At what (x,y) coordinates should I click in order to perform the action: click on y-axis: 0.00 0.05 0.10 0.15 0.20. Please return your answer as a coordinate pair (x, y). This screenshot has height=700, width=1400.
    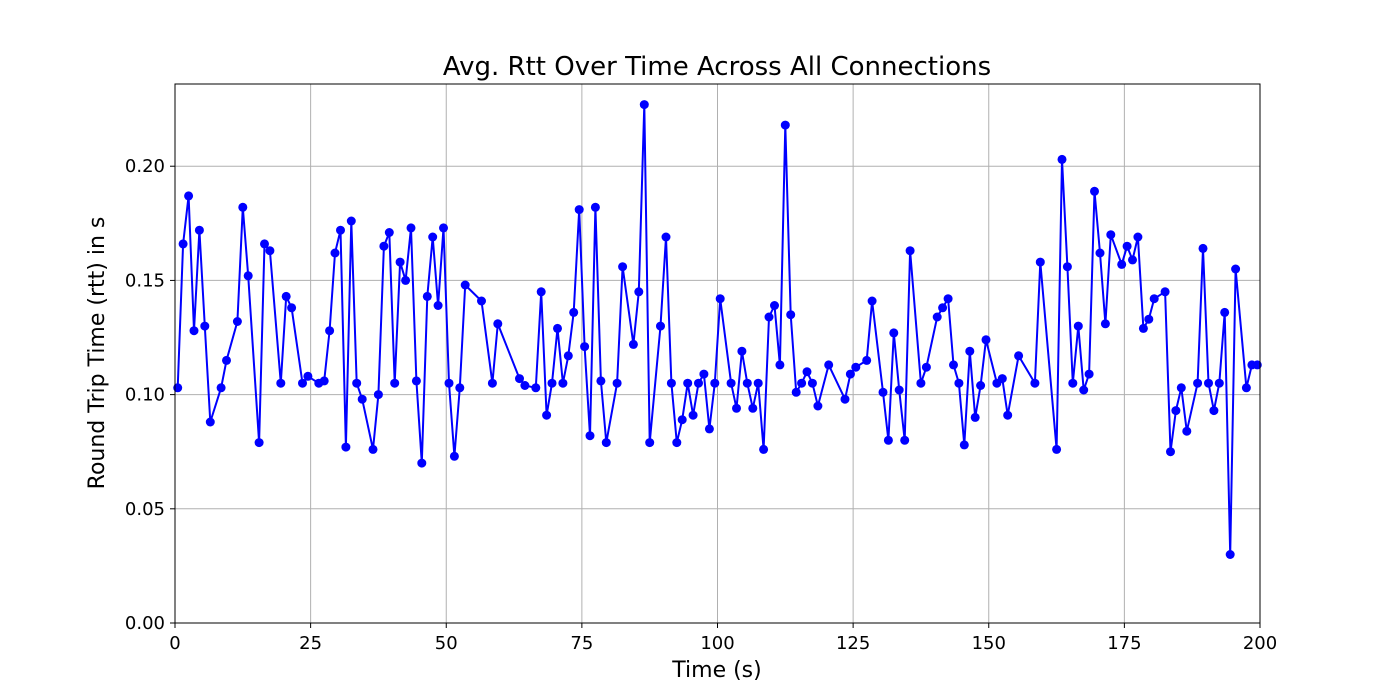
    Looking at the image, I should click on (150, 395).